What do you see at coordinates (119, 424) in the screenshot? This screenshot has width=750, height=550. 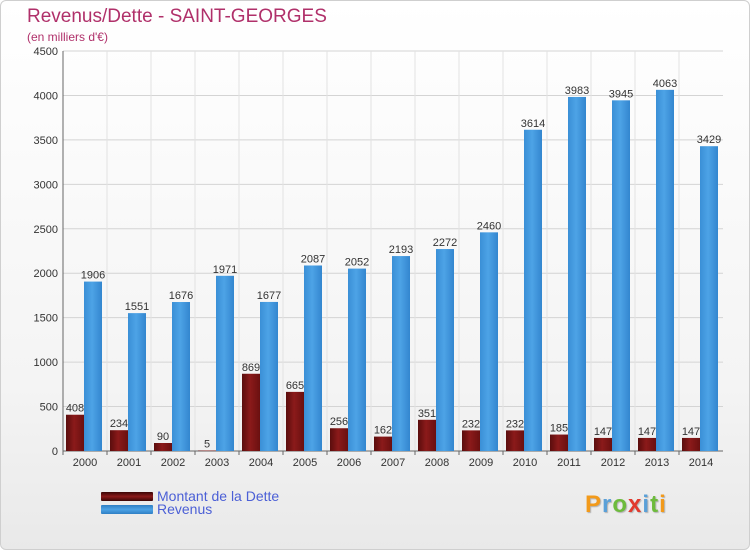 I see `data-label-debt: 234` at bounding box center [119, 424].